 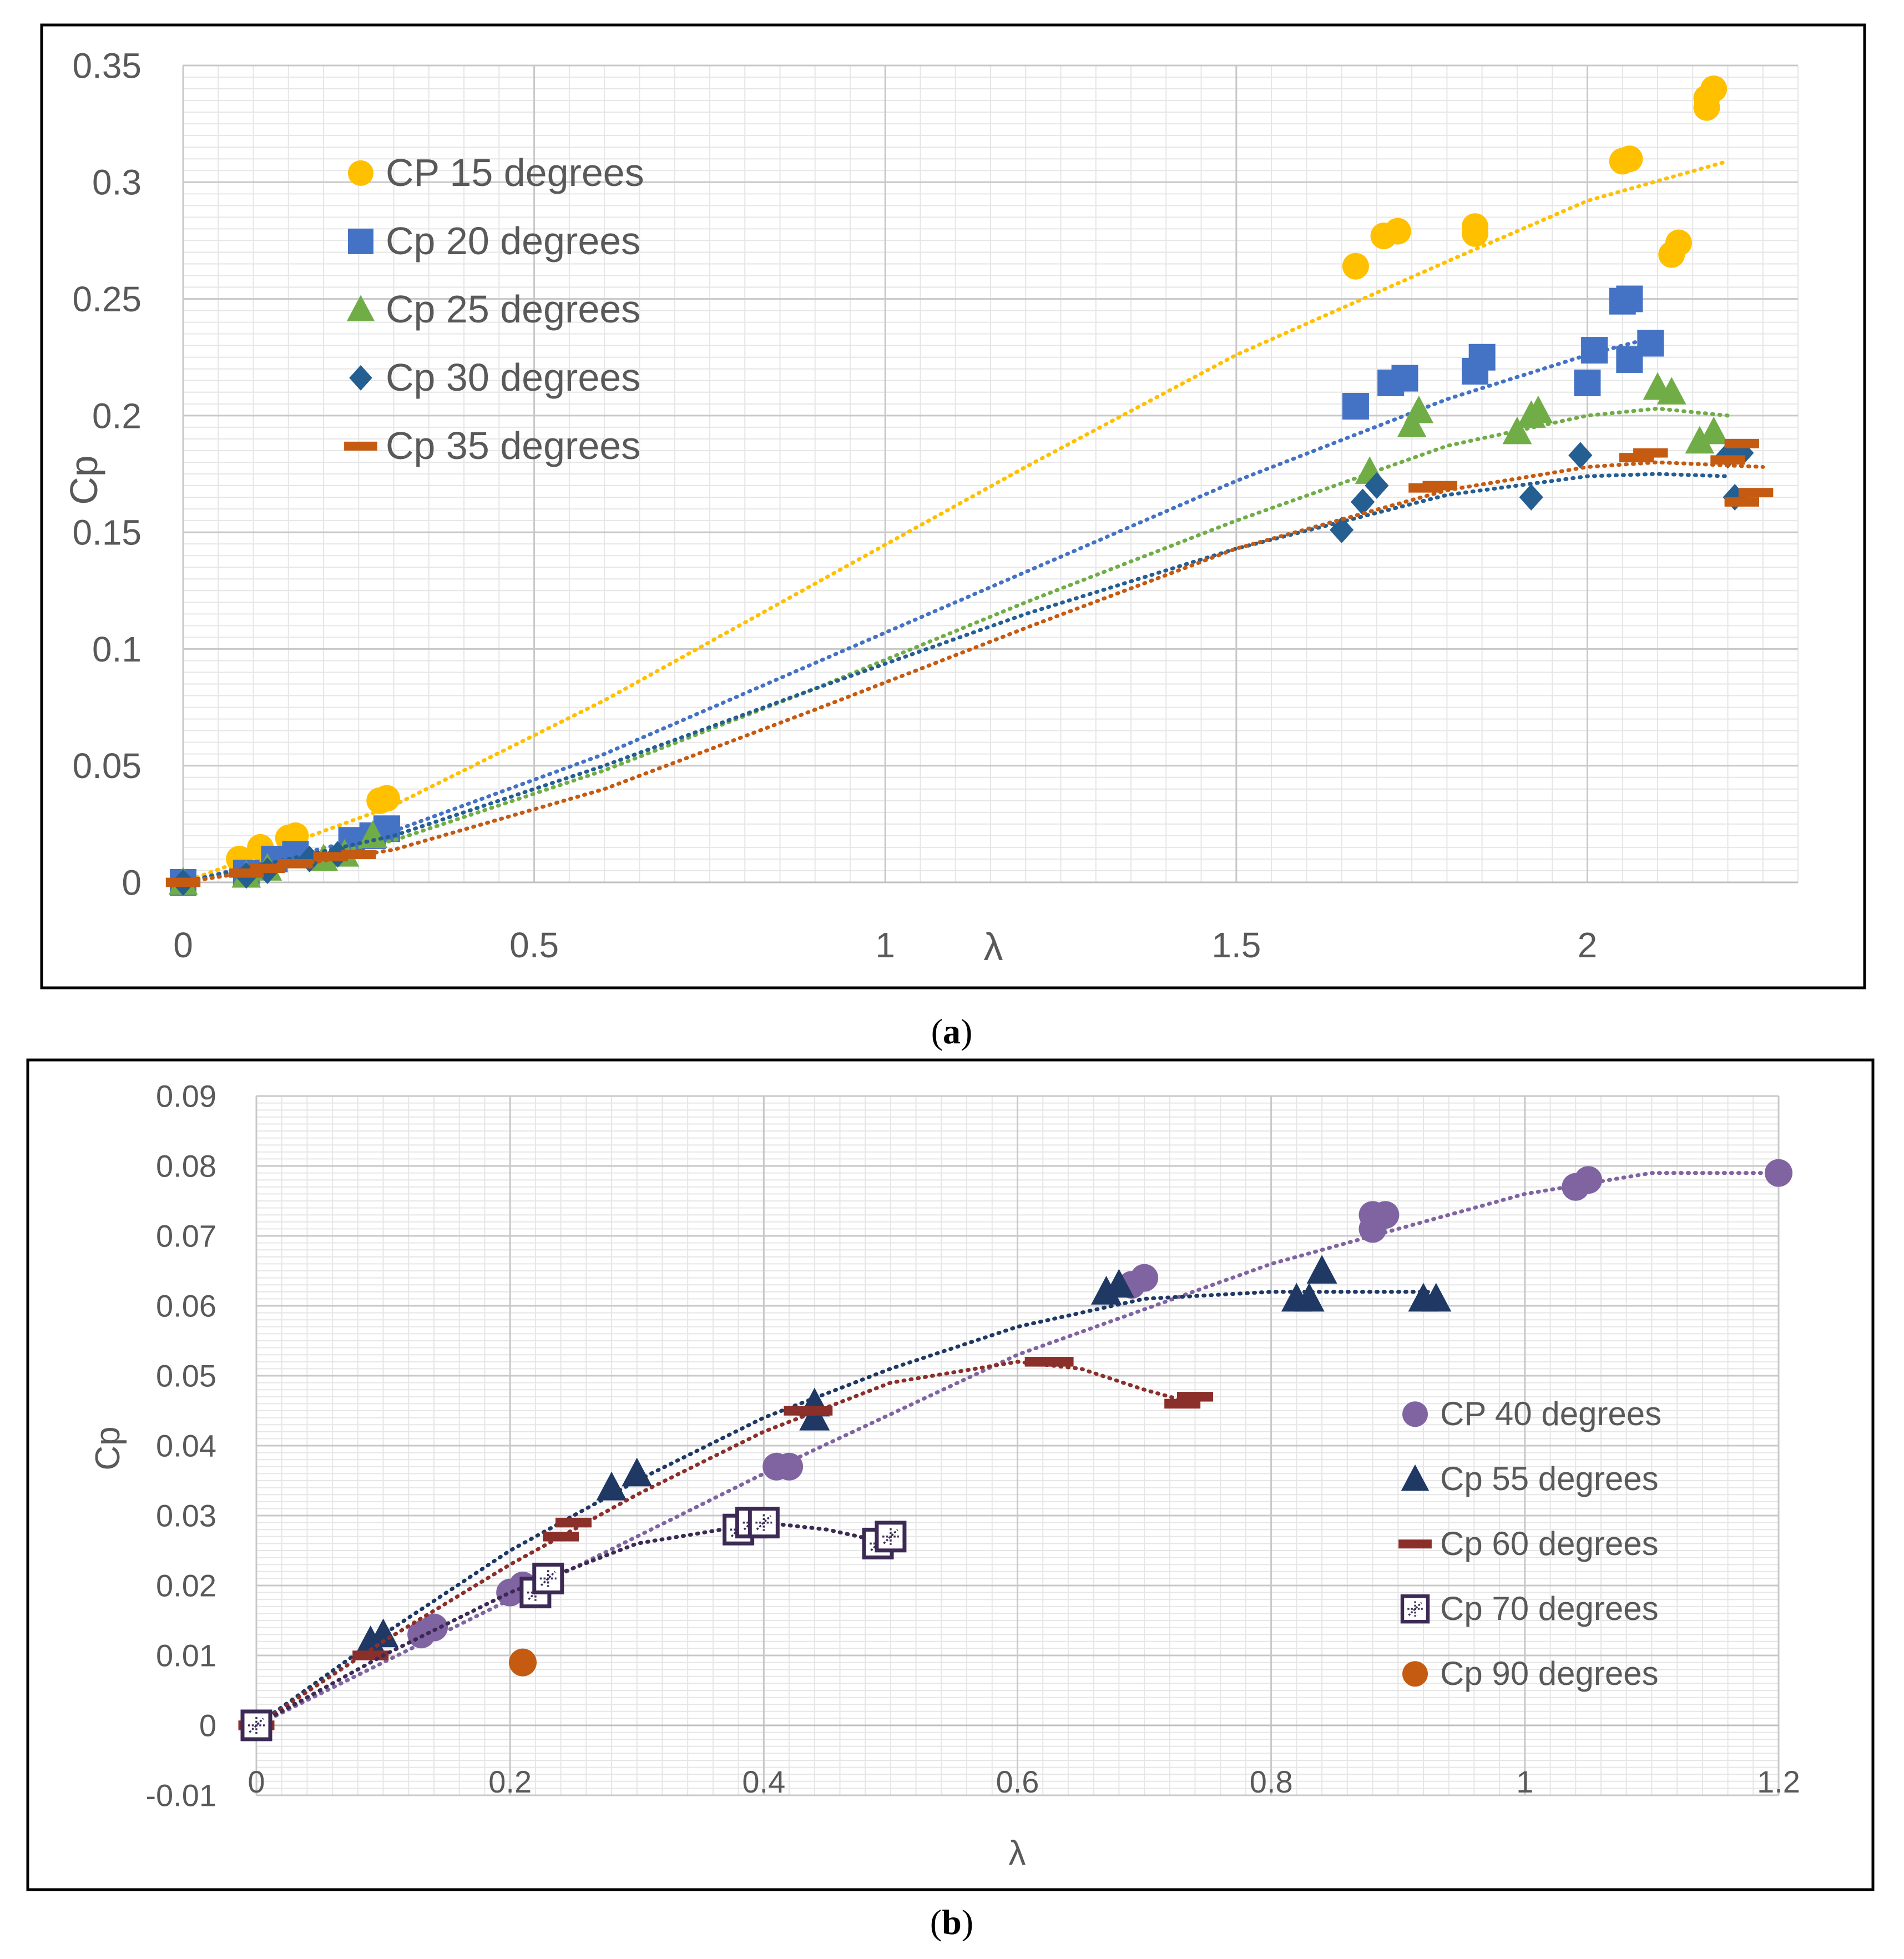 I want to click on x-tick-label: 1, so click(x=885, y=945).